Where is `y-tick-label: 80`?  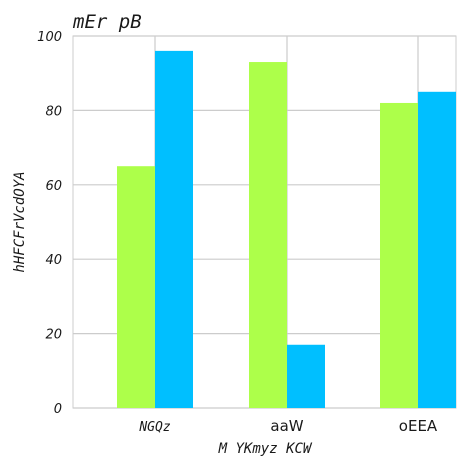
y-tick-label: 80 is located at coordinates (53, 111).